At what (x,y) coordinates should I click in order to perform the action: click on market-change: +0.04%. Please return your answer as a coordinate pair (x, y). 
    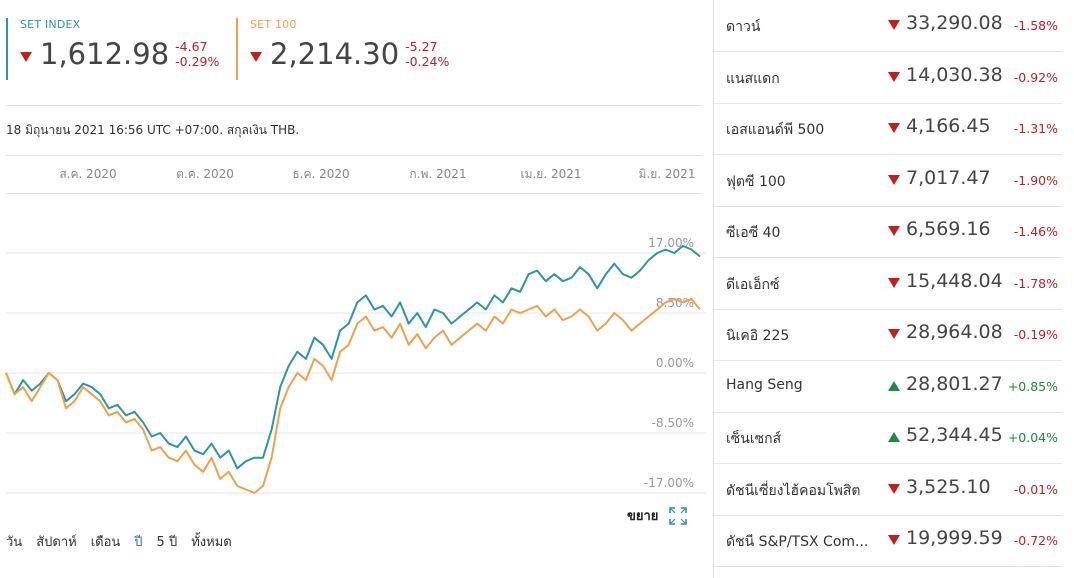
    Looking at the image, I should click on (1032, 437).